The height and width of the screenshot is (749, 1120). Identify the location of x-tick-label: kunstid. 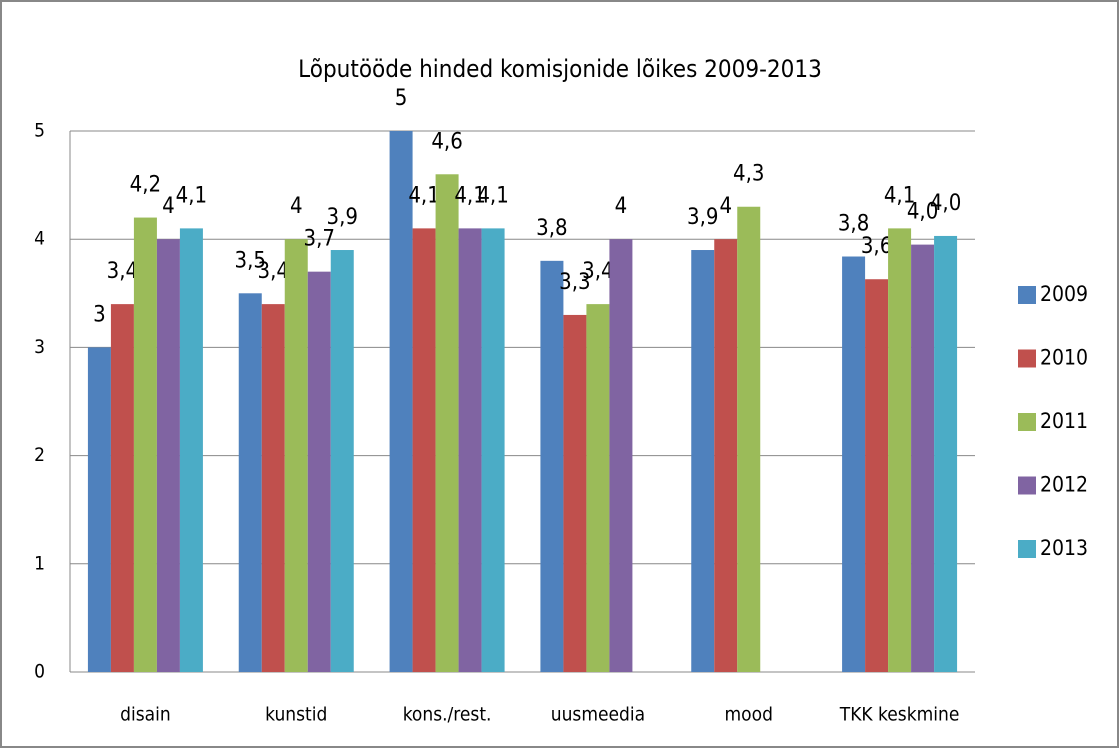
(296, 715).